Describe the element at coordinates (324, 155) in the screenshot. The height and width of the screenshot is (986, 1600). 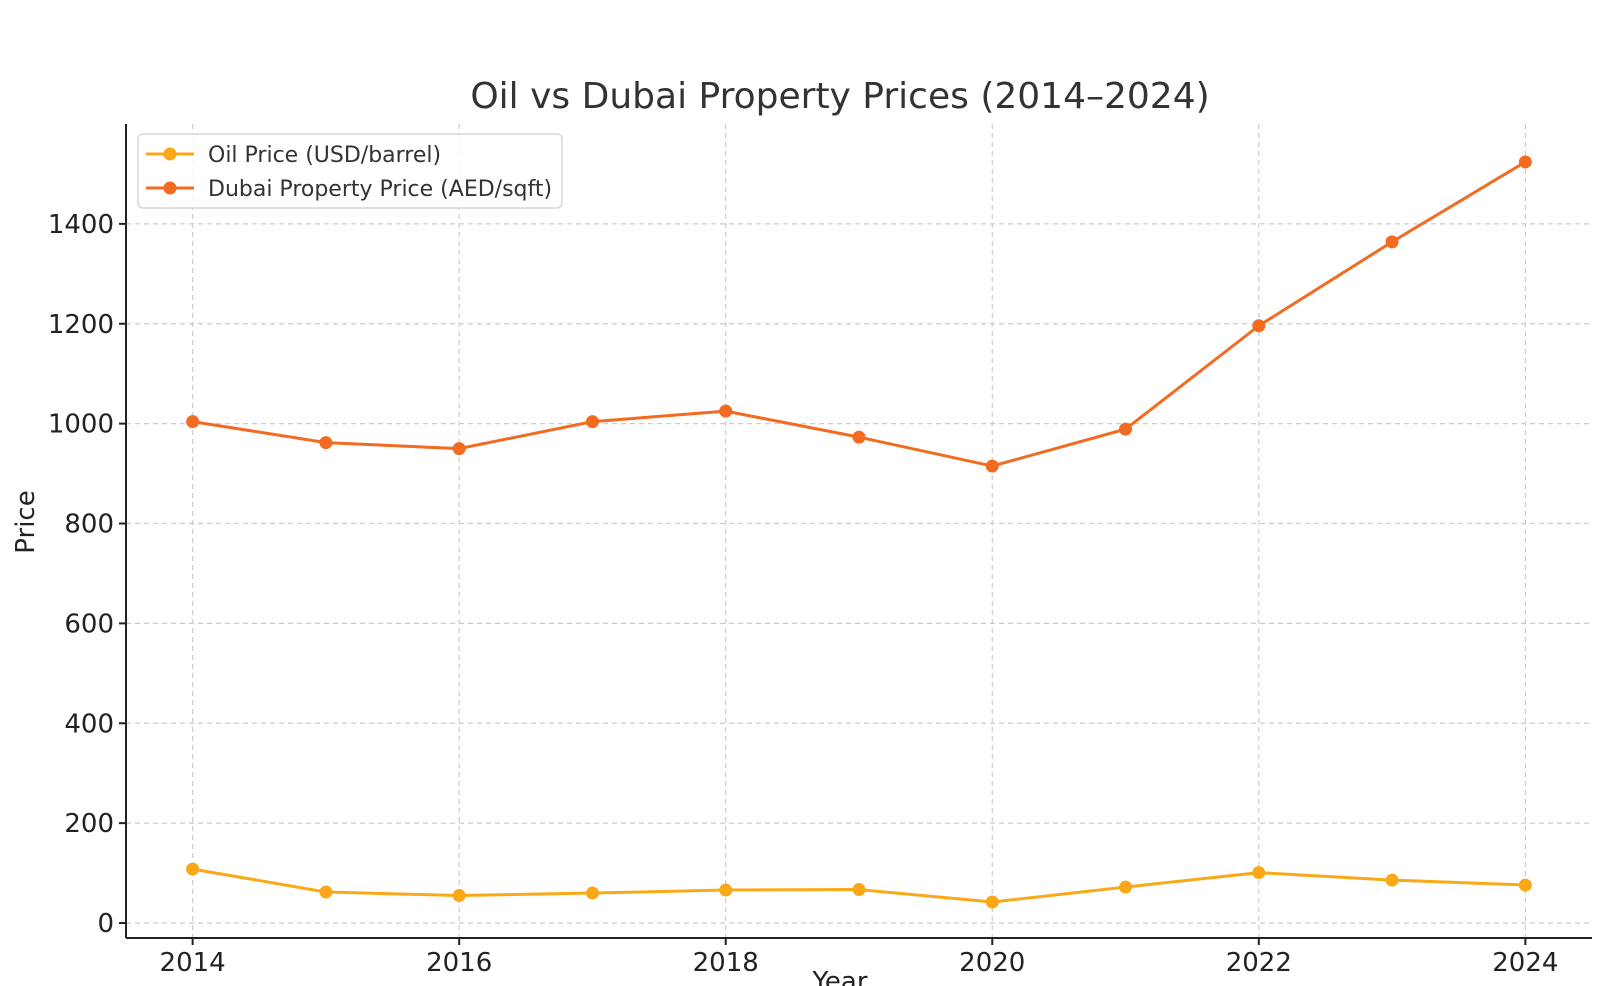
I see `legend-label: Oil Price (USD/barrel)` at that location.